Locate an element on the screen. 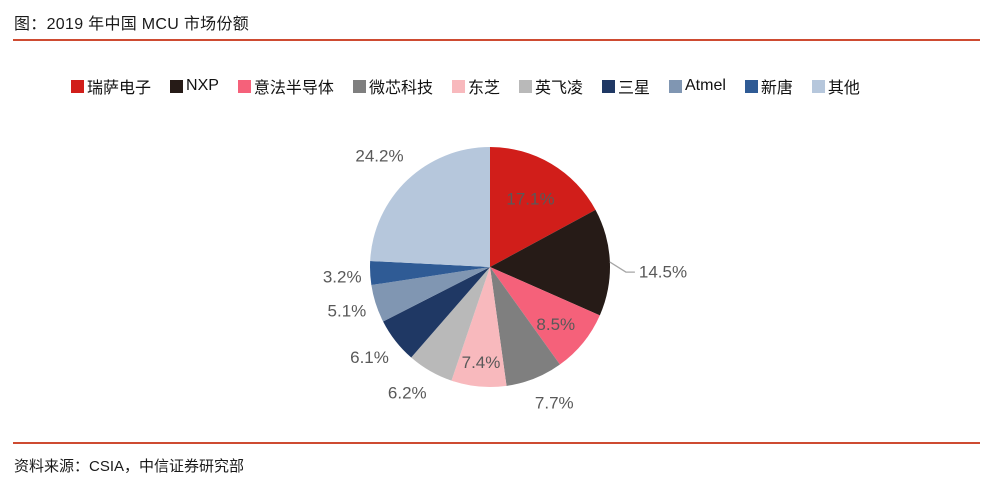  legend-item-9: 其他 is located at coordinates (835, 86).